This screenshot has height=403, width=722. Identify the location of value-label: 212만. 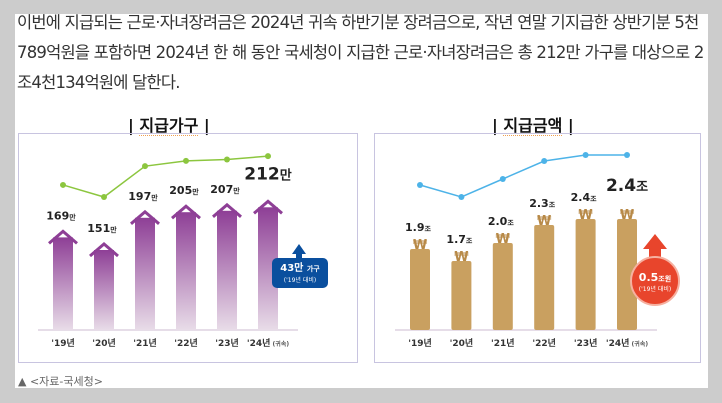
(268, 174).